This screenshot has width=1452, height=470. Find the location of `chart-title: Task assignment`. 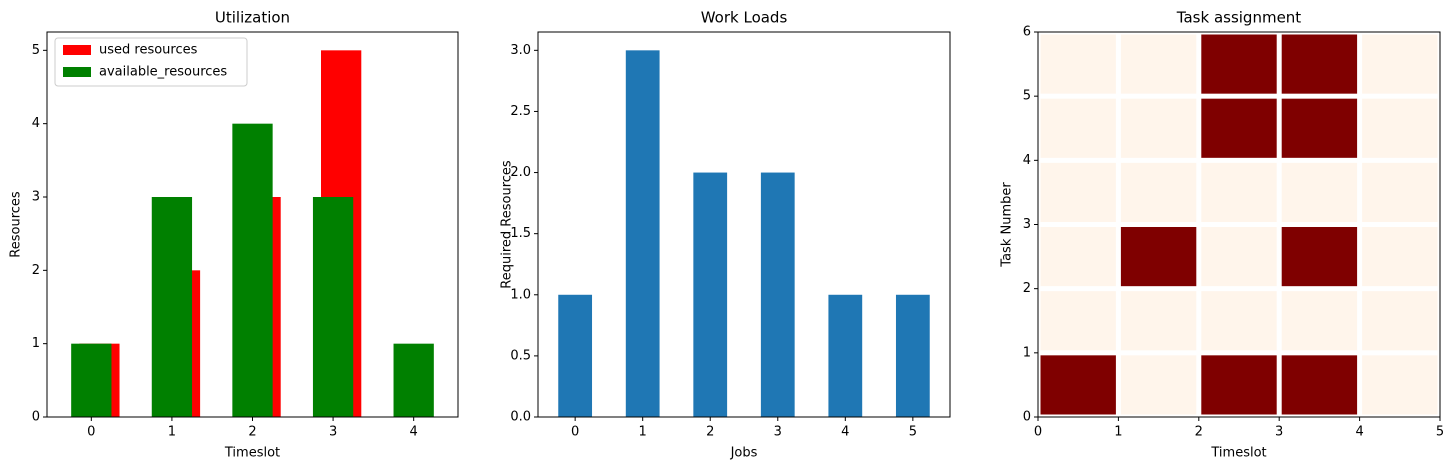

chart-title: Task assignment is located at coordinates (1239, 18).